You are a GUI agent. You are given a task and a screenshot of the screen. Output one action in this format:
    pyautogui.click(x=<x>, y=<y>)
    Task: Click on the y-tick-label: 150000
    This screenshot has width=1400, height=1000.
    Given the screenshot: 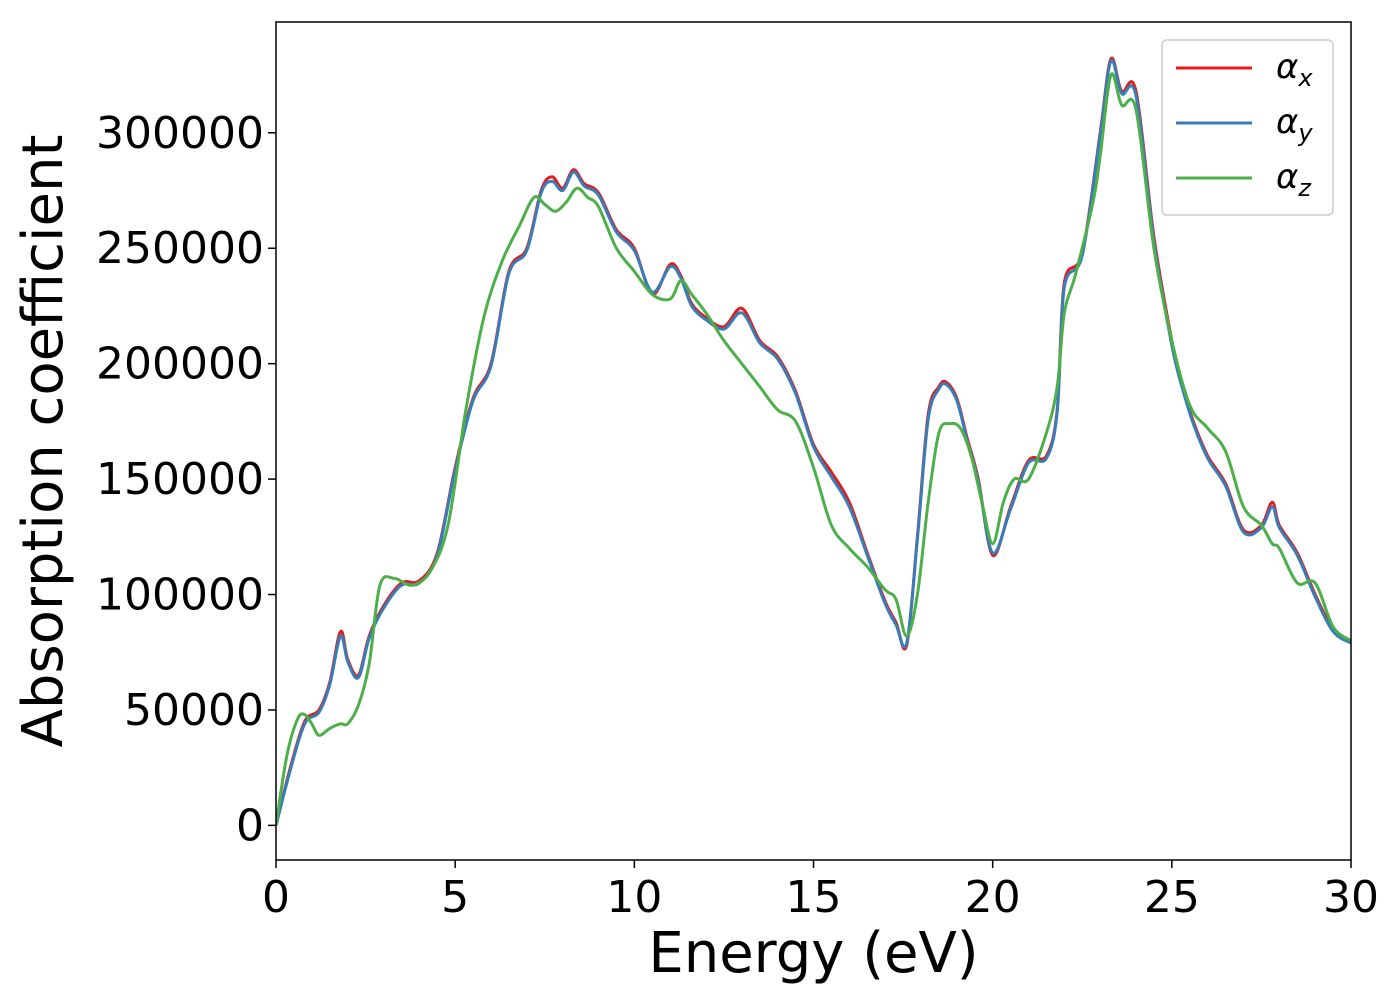 What is the action you would take?
    pyautogui.click(x=180, y=479)
    